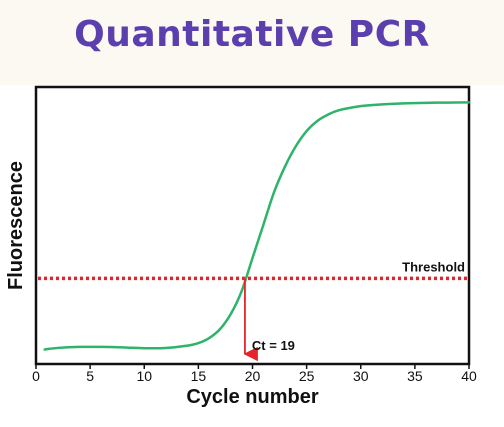 Image resolution: width=504 pixels, height=427 pixels. What do you see at coordinates (253, 376) in the screenshot?
I see `x-tick-label: 20` at bounding box center [253, 376].